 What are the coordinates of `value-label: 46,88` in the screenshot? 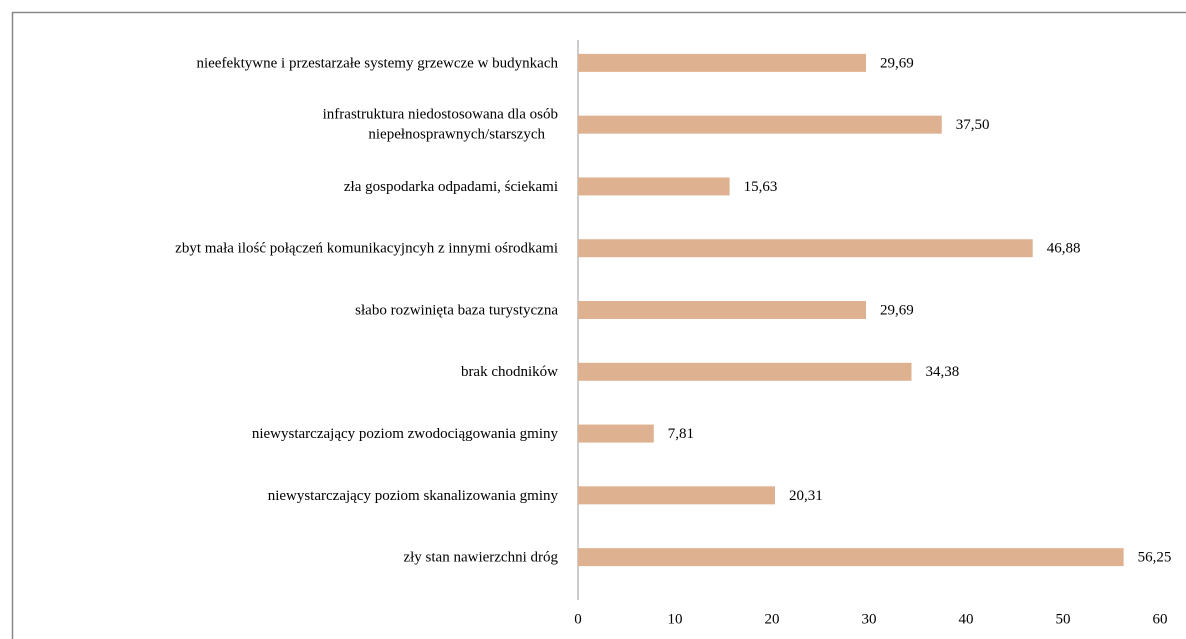 It's located at (1064, 249).